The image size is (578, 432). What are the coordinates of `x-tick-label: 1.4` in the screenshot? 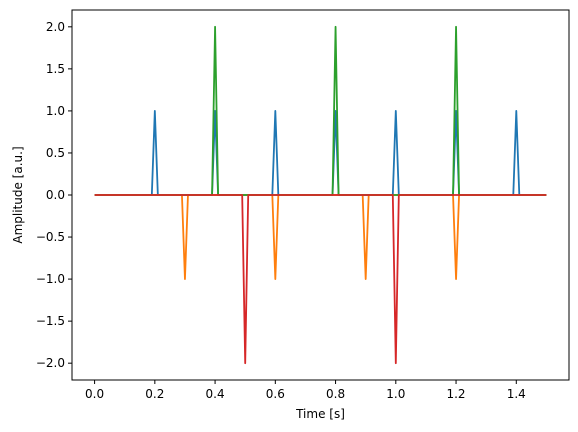 It's located at (516, 394).